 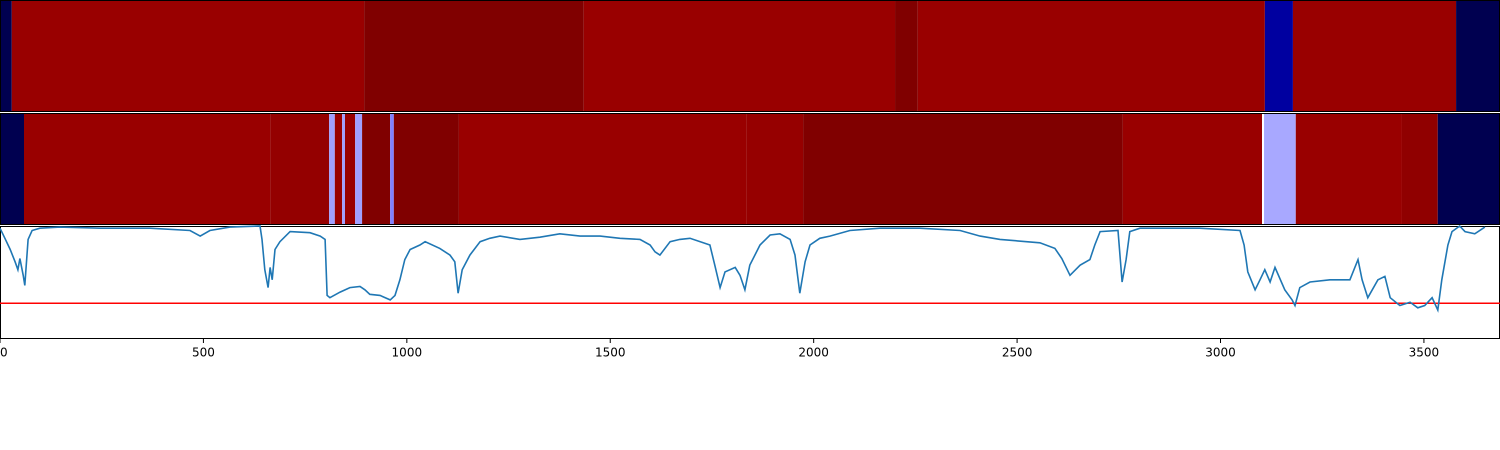 I want to click on x-tick-label: 500, so click(x=203, y=353).